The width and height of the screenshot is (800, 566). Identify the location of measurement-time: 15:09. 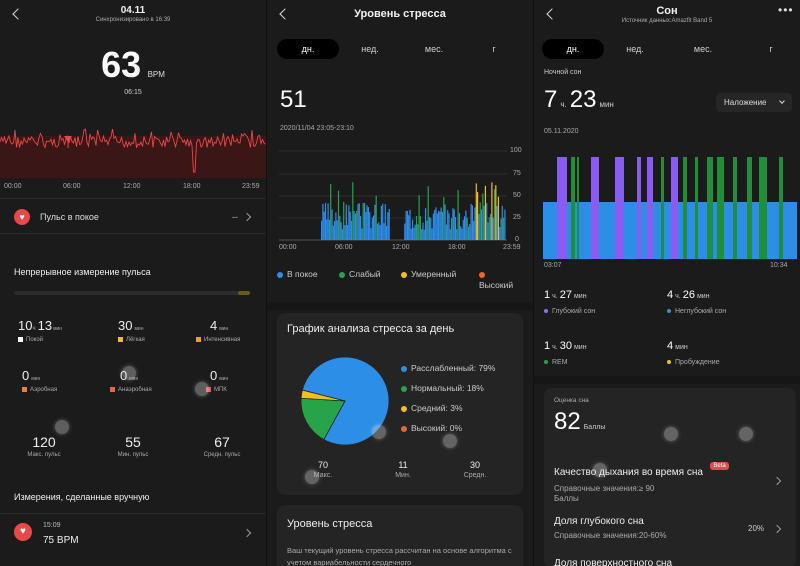
(52, 525).